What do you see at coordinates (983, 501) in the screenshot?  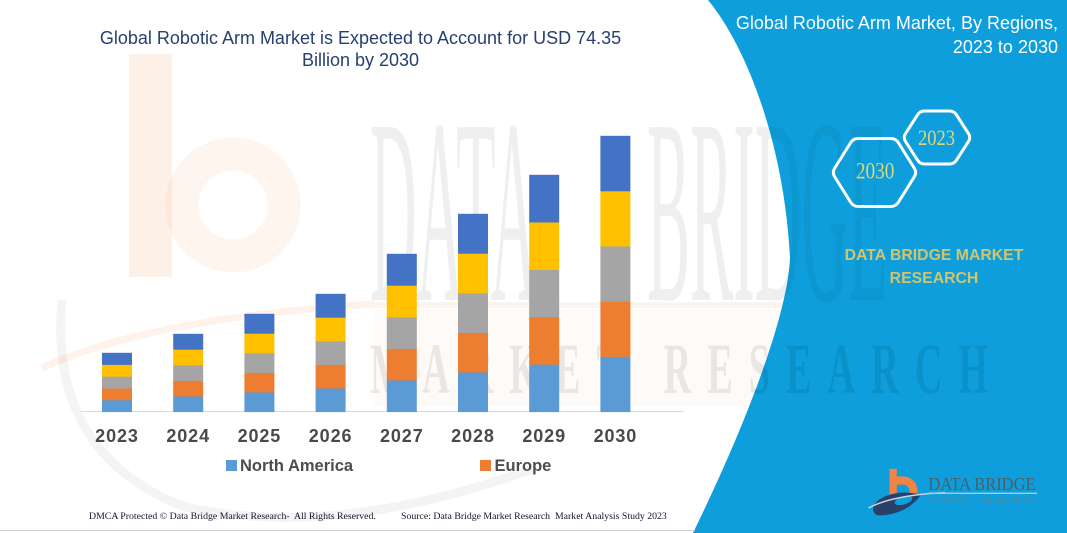 I see `svg-text: MARKET RESEARCH` at bounding box center [983, 501].